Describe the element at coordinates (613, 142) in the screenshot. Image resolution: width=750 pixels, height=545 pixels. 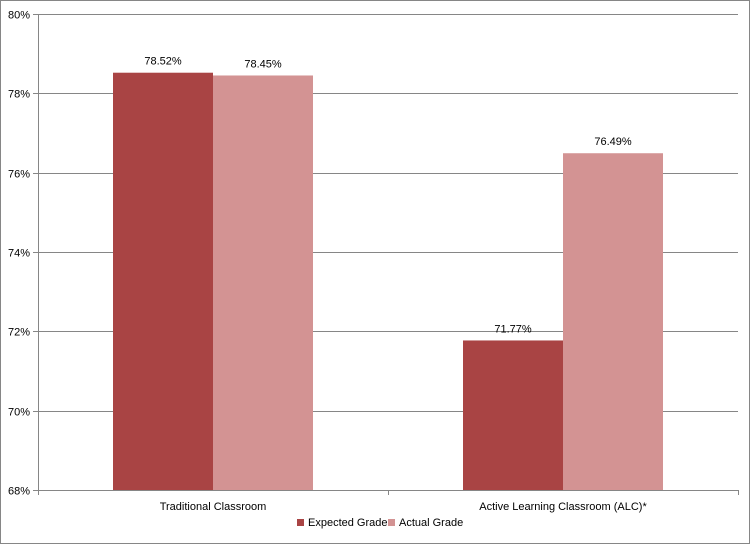
I see `data-label: 76.49%` at that location.